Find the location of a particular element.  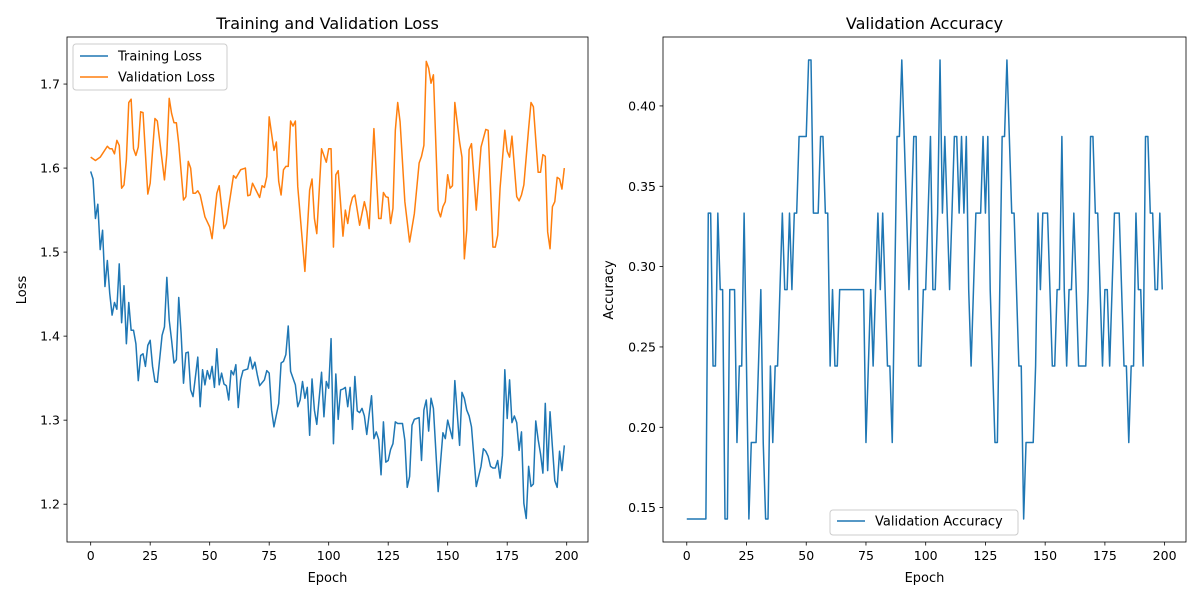

y-tick-label: 1.3 is located at coordinates (50, 420).